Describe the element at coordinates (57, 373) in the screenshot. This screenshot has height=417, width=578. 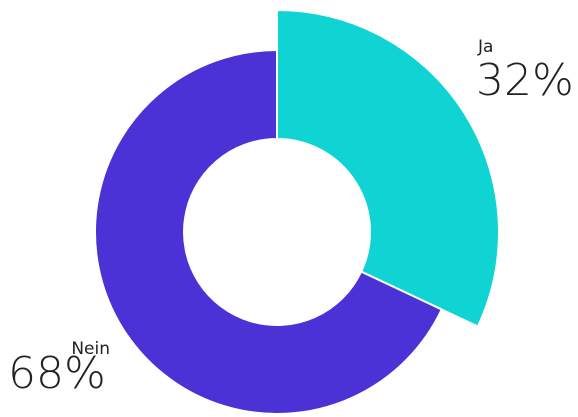
I see `slice-value-label: 68%` at that location.